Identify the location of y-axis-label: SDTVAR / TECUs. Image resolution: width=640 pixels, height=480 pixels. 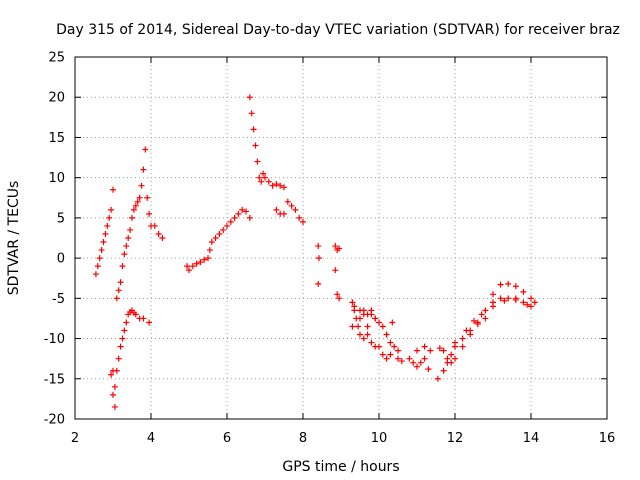
(14, 238).